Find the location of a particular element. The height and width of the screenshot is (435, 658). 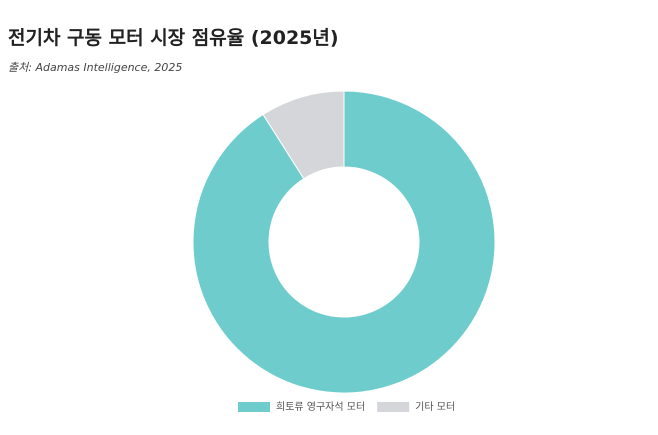

legend-label: 기타 모터 is located at coordinates (435, 407).